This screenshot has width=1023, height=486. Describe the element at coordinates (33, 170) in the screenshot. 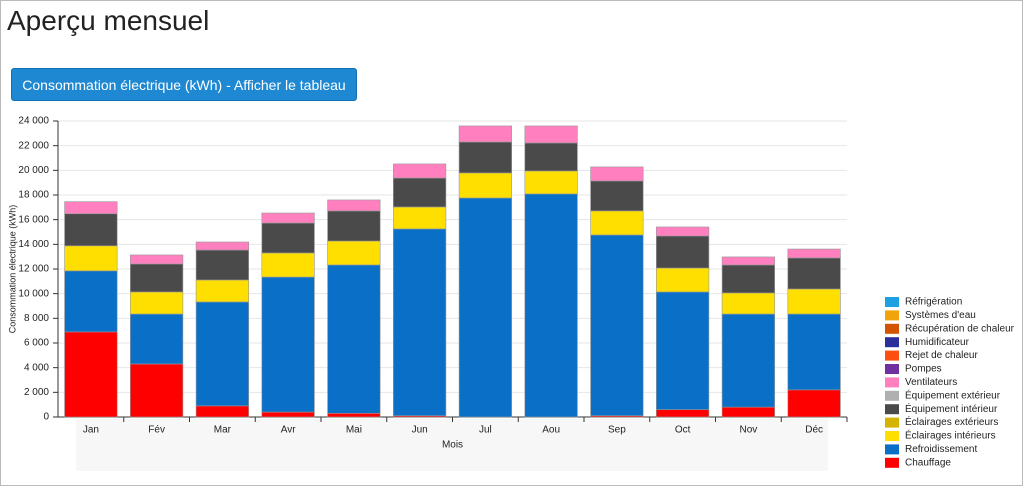

I see `y-tick-label: 20 000` at that location.